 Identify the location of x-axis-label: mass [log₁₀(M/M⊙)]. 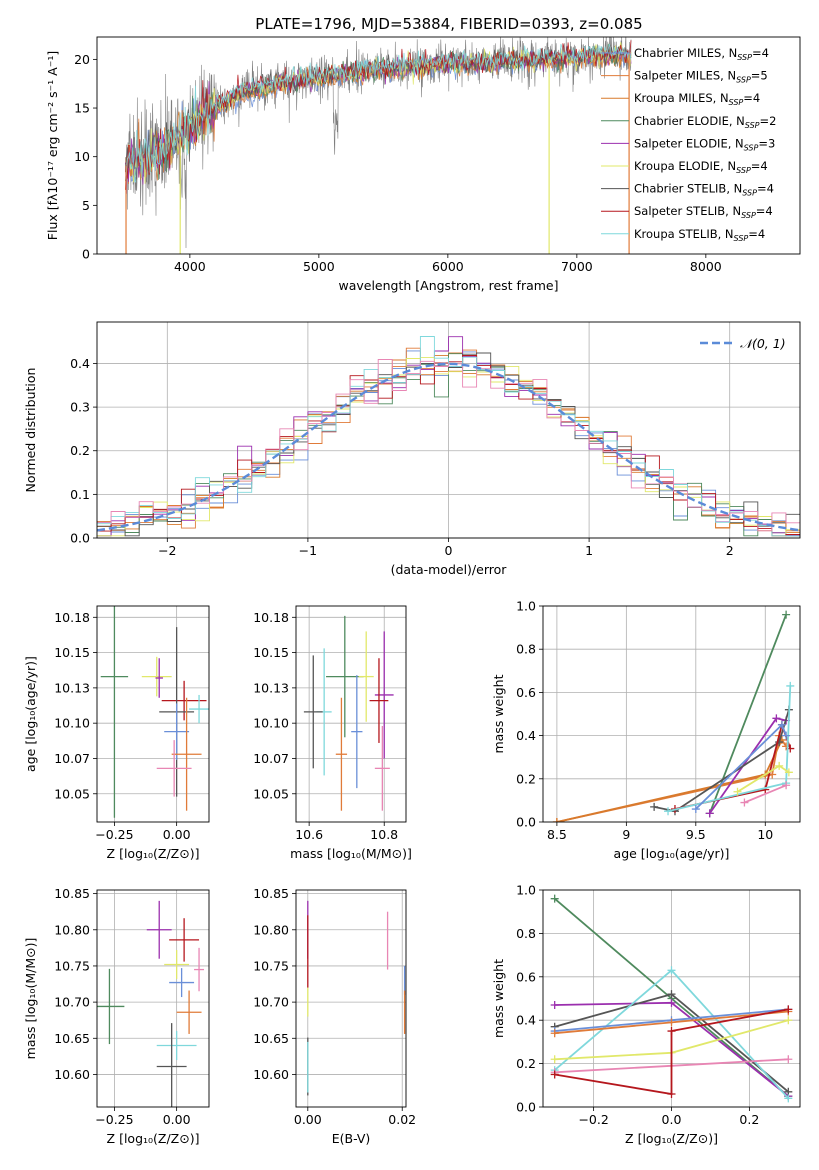
(351, 853).